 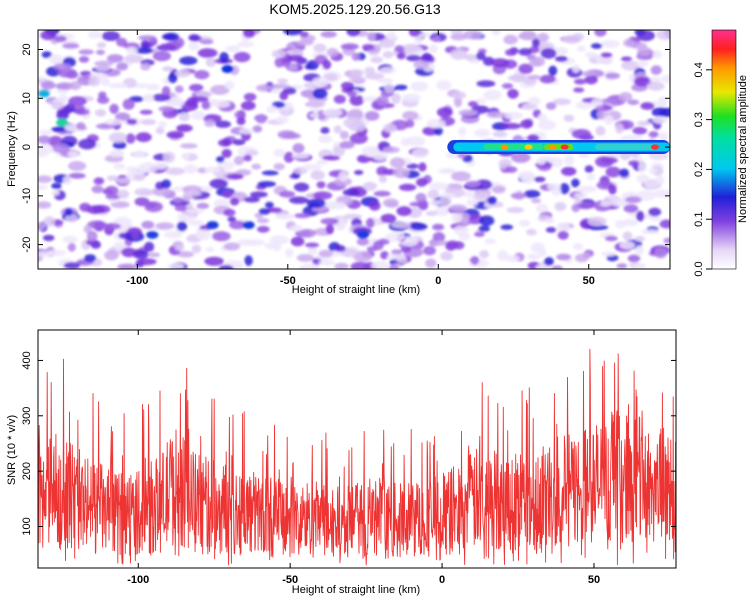 What do you see at coordinates (27, 416) in the screenshot?
I see `snr-ytick-label: 300` at bounding box center [27, 416].